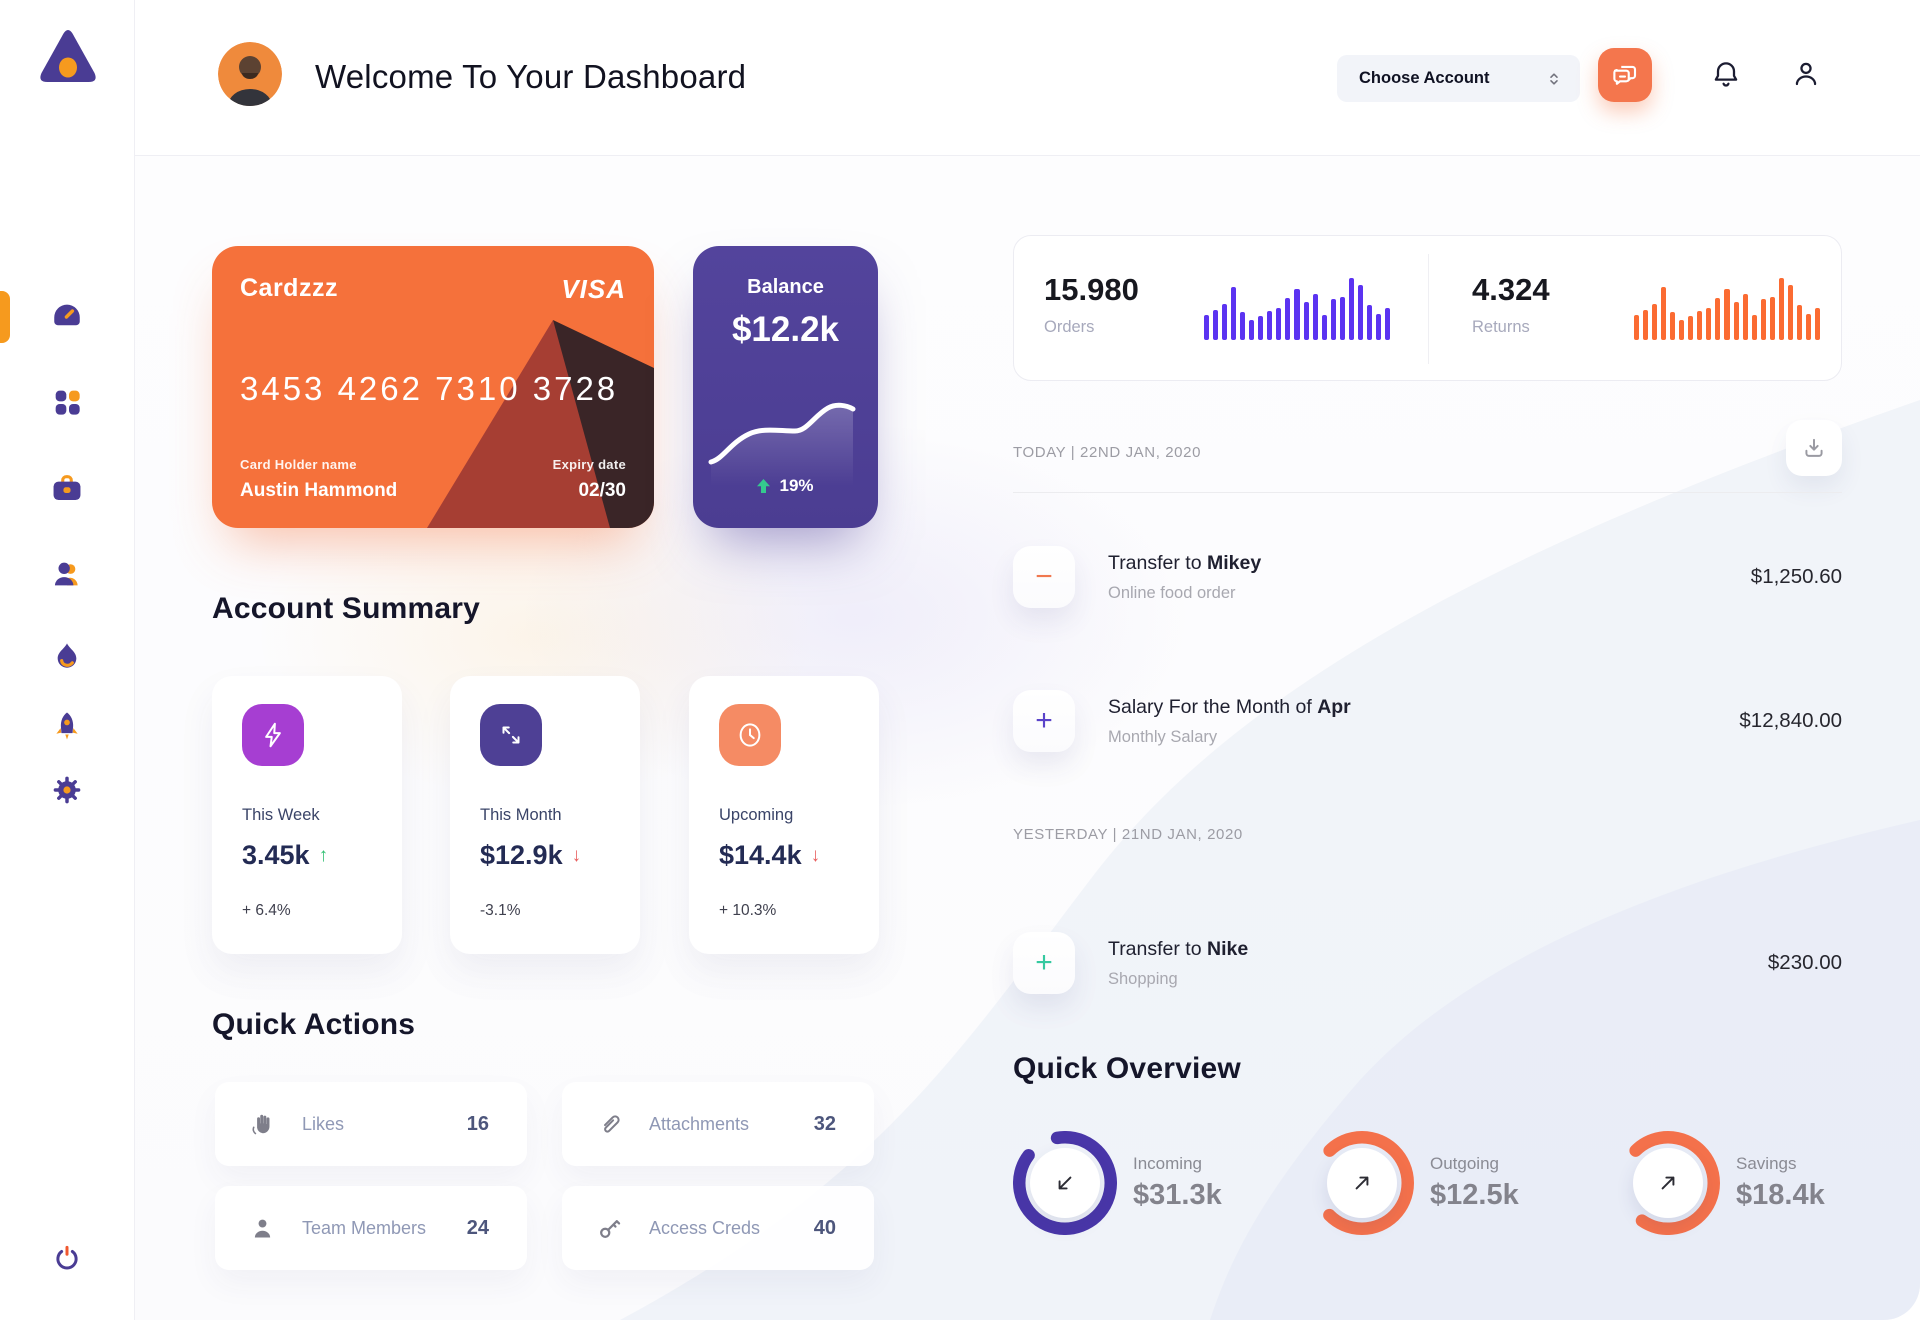  What do you see at coordinates (1511, 289) in the screenshot?
I see `returns-value: 4.324` at bounding box center [1511, 289].